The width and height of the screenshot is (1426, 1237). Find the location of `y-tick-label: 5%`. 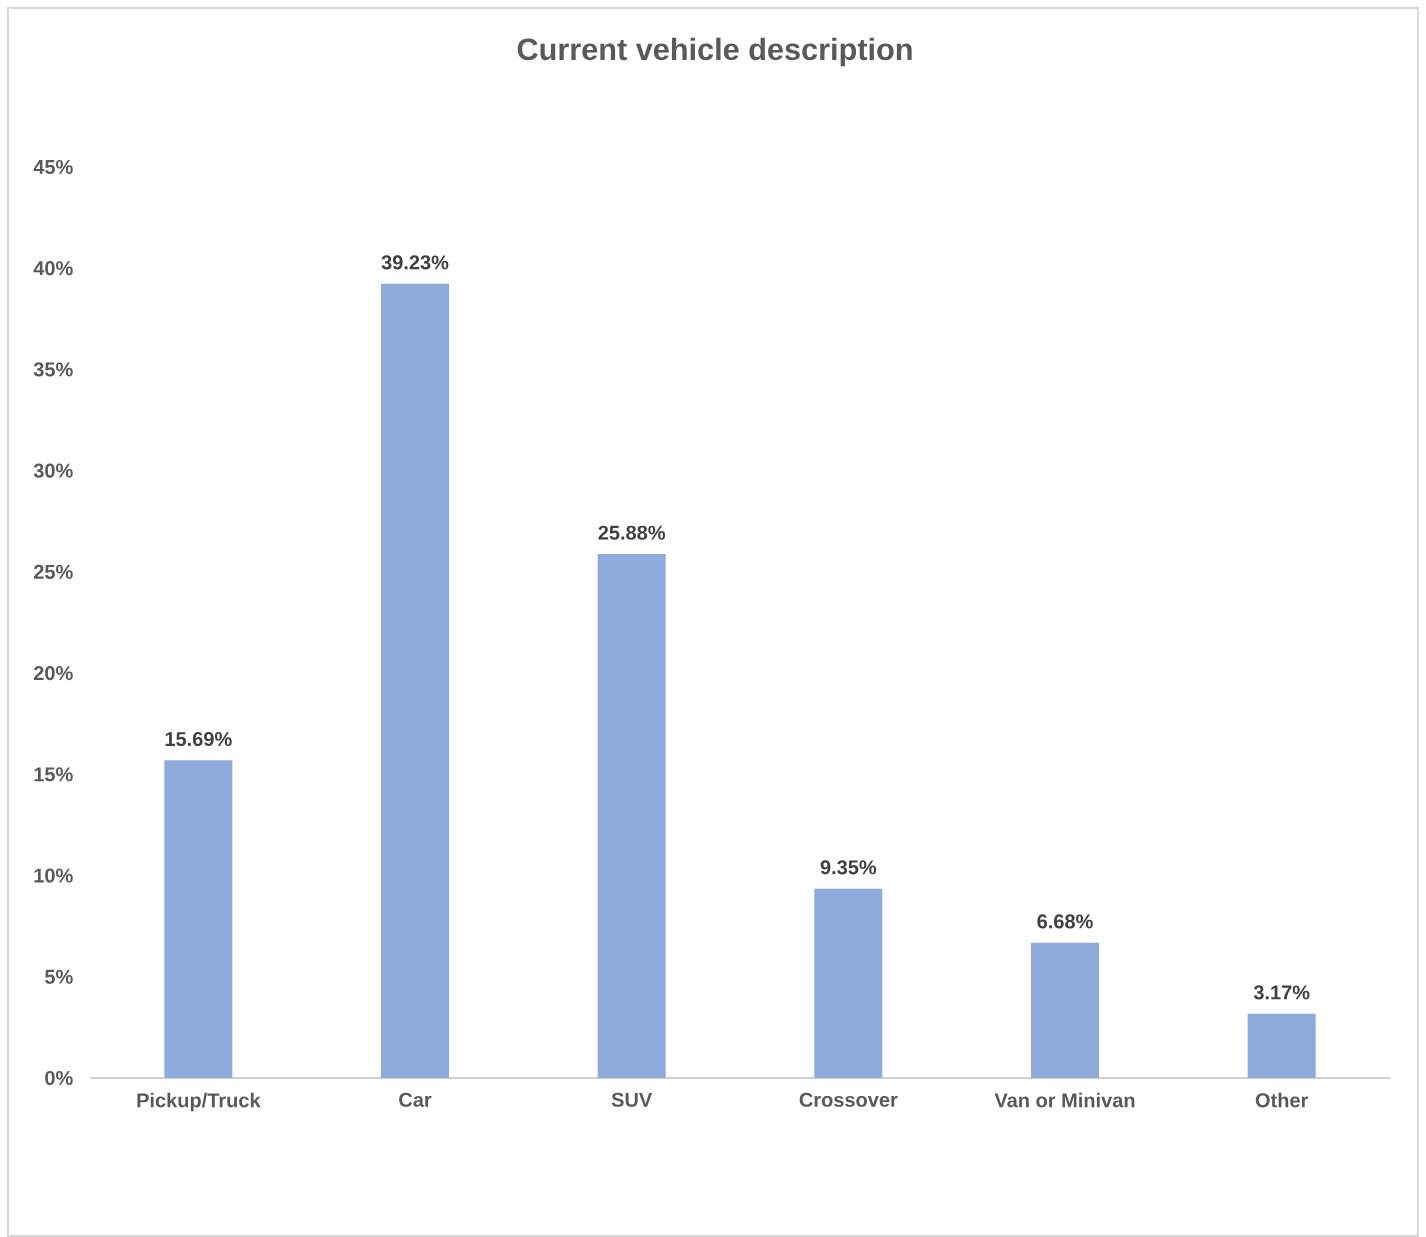

y-tick-label: 5% is located at coordinates (59, 976).